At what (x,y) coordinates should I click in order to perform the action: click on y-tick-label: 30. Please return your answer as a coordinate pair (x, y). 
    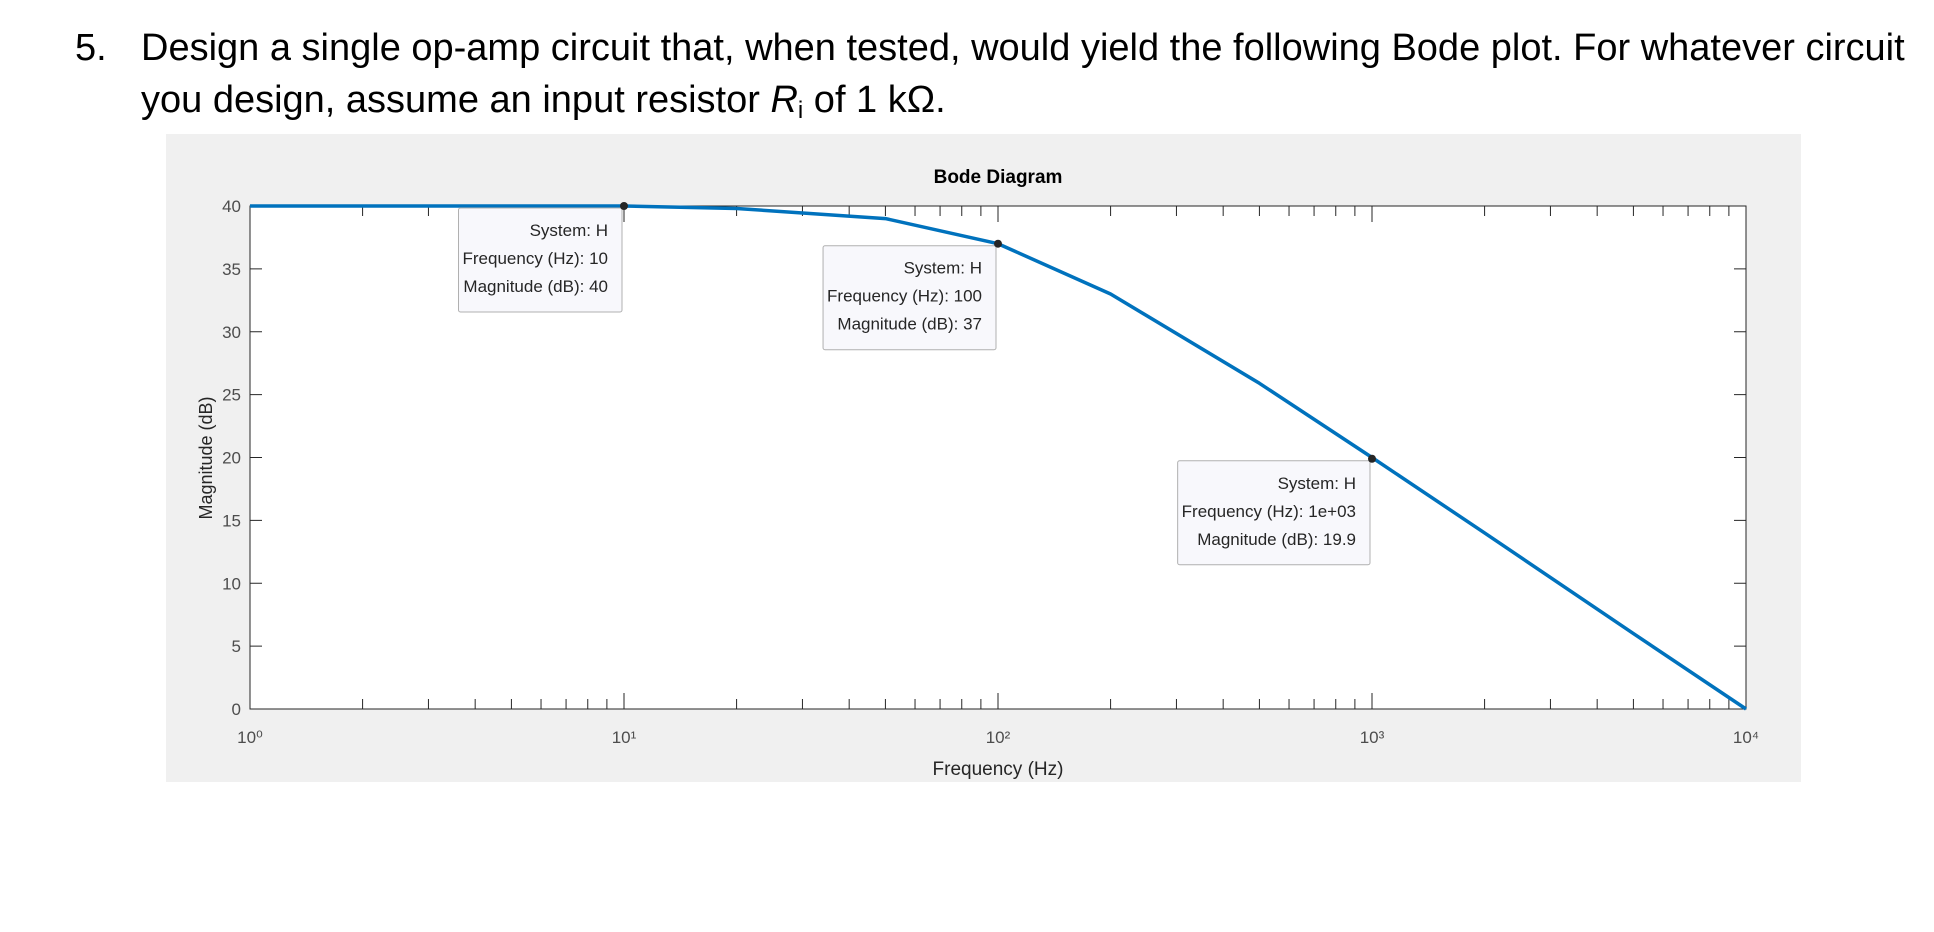
    Looking at the image, I should click on (231, 332).